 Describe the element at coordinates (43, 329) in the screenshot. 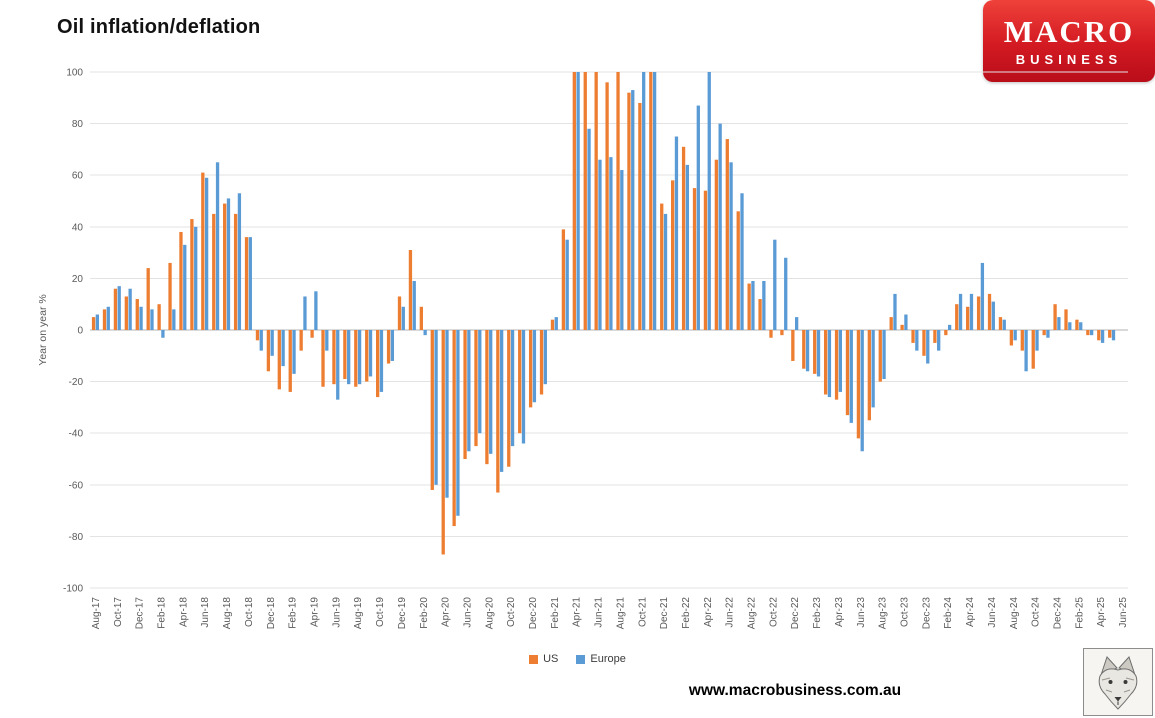

I see `y-axis-title: Year on year %` at that location.